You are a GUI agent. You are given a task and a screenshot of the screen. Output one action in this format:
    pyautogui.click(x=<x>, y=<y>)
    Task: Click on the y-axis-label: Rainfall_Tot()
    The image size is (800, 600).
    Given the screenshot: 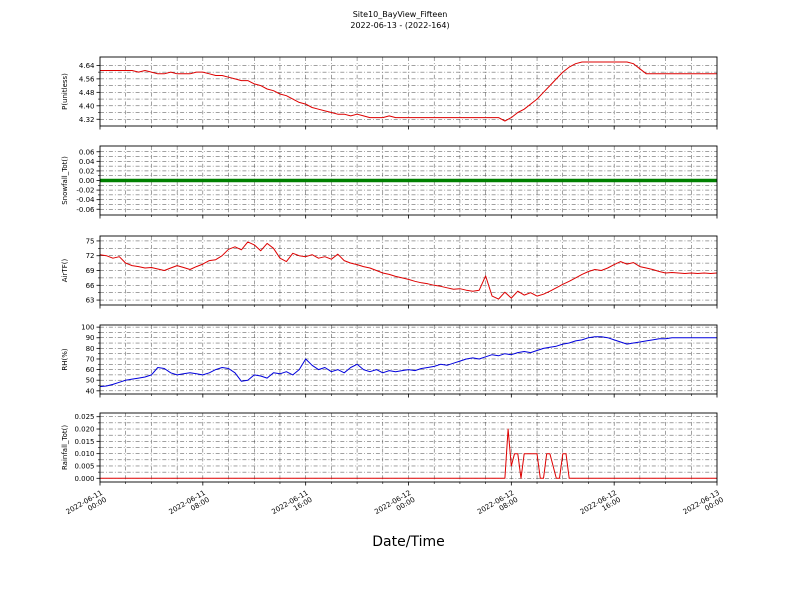 What is the action you would take?
    pyautogui.click(x=65, y=447)
    